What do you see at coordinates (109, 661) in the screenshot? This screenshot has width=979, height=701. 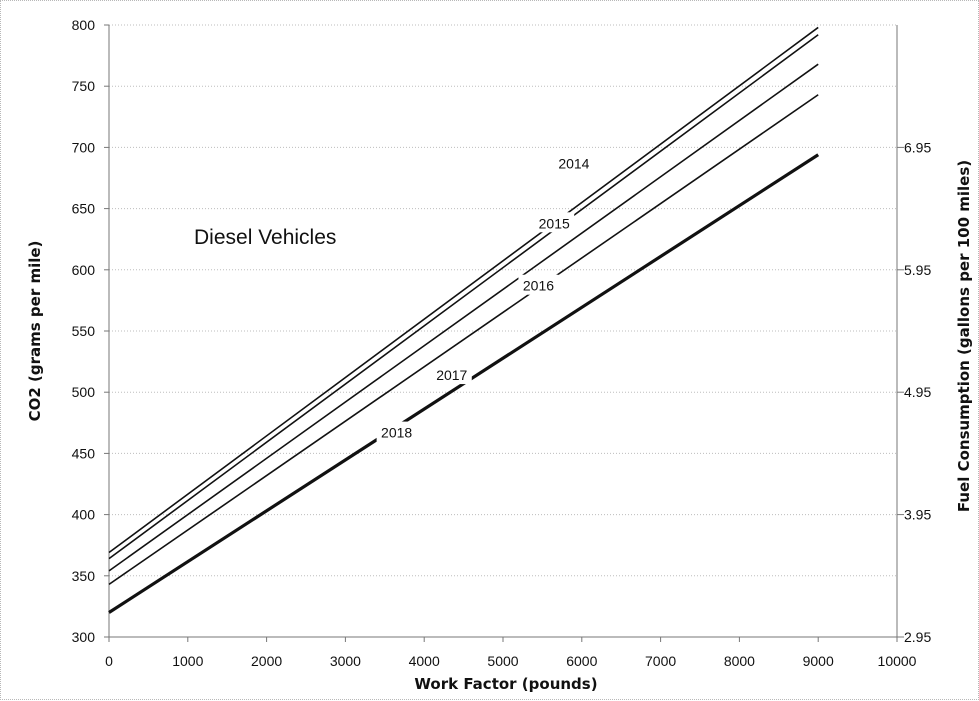 I see `x-tick-label: 0` at bounding box center [109, 661].